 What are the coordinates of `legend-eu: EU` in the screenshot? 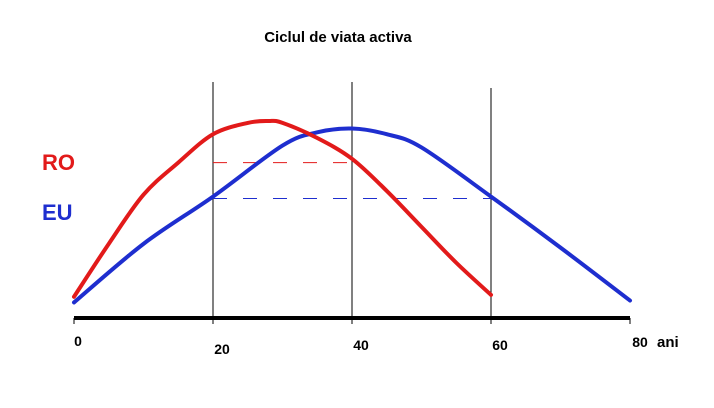 It's located at (57, 212).